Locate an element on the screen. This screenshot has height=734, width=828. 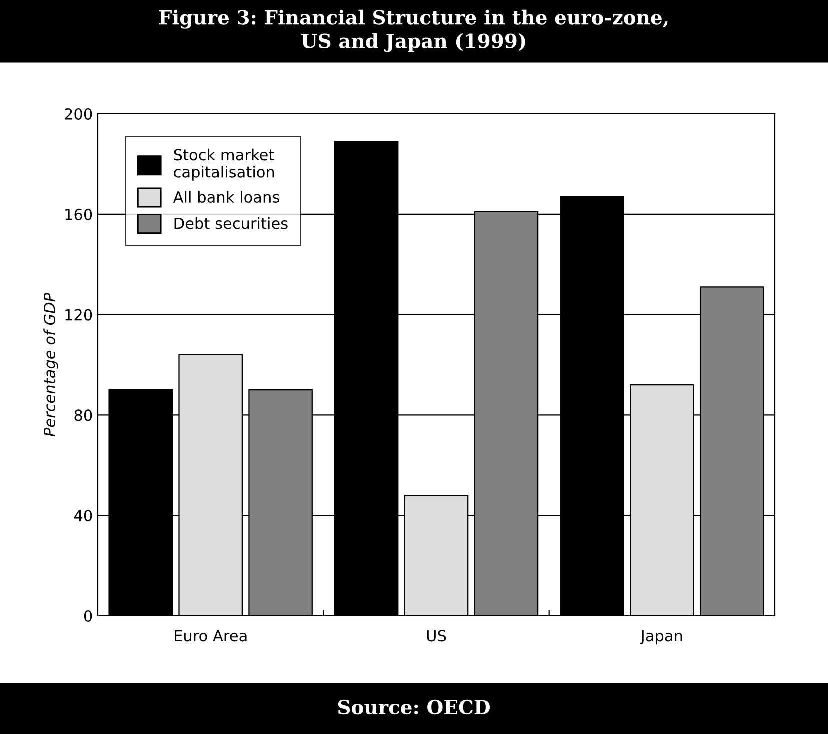
y-tick-label: 80 is located at coordinates (83, 416).